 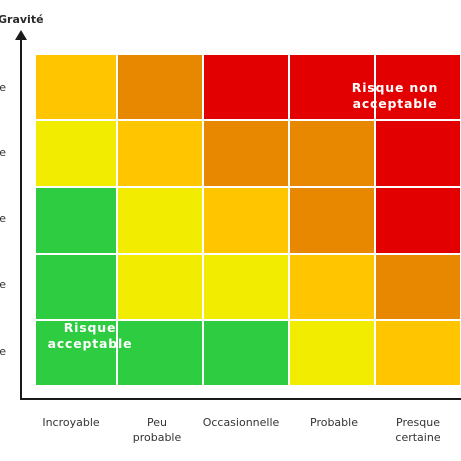 I want to click on matrix-cell-r3-c4, so click(x=332, y=220).